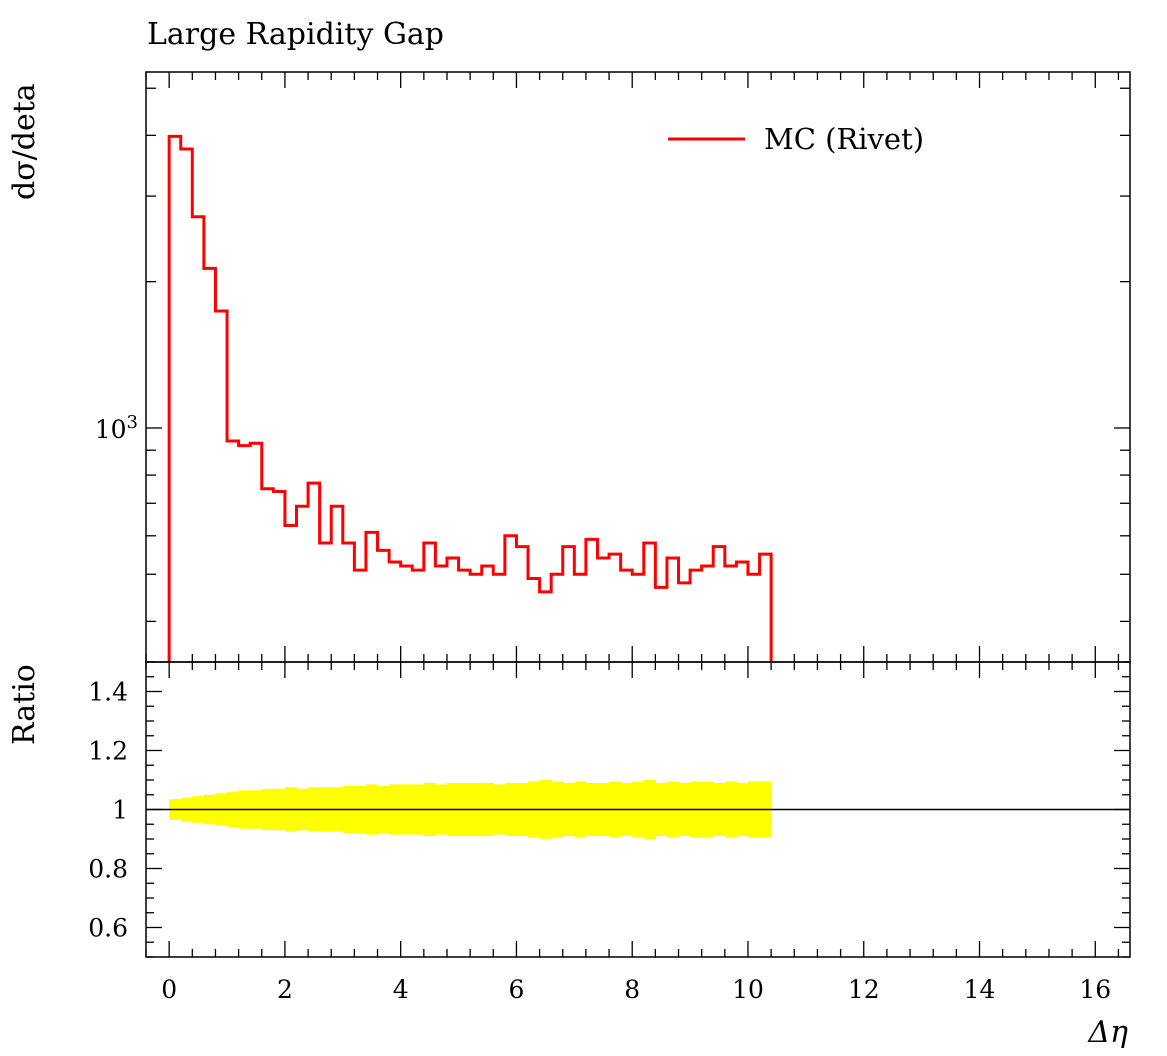 This screenshot has height=1056, width=1167. I want to click on x-tick-labels: 0 2 4 6 8 10 12 14 16, so click(636, 989).